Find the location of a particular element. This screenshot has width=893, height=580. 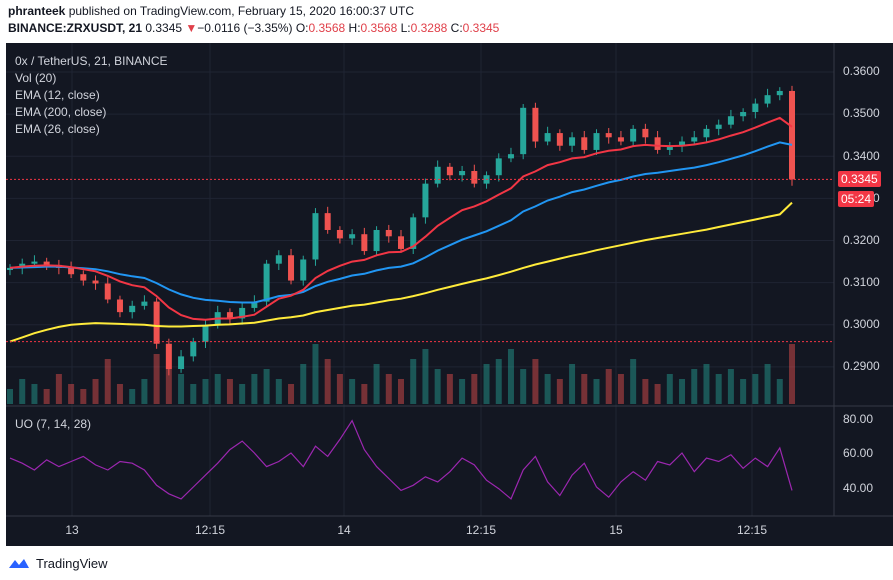

legend-uo: UO (7, 14, 28) is located at coordinates (53, 424).